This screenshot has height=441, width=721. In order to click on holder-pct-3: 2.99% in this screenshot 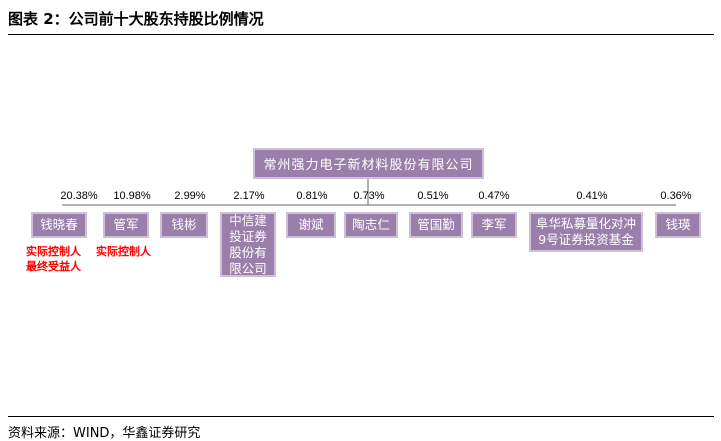, I will do `click(190, 196)`.